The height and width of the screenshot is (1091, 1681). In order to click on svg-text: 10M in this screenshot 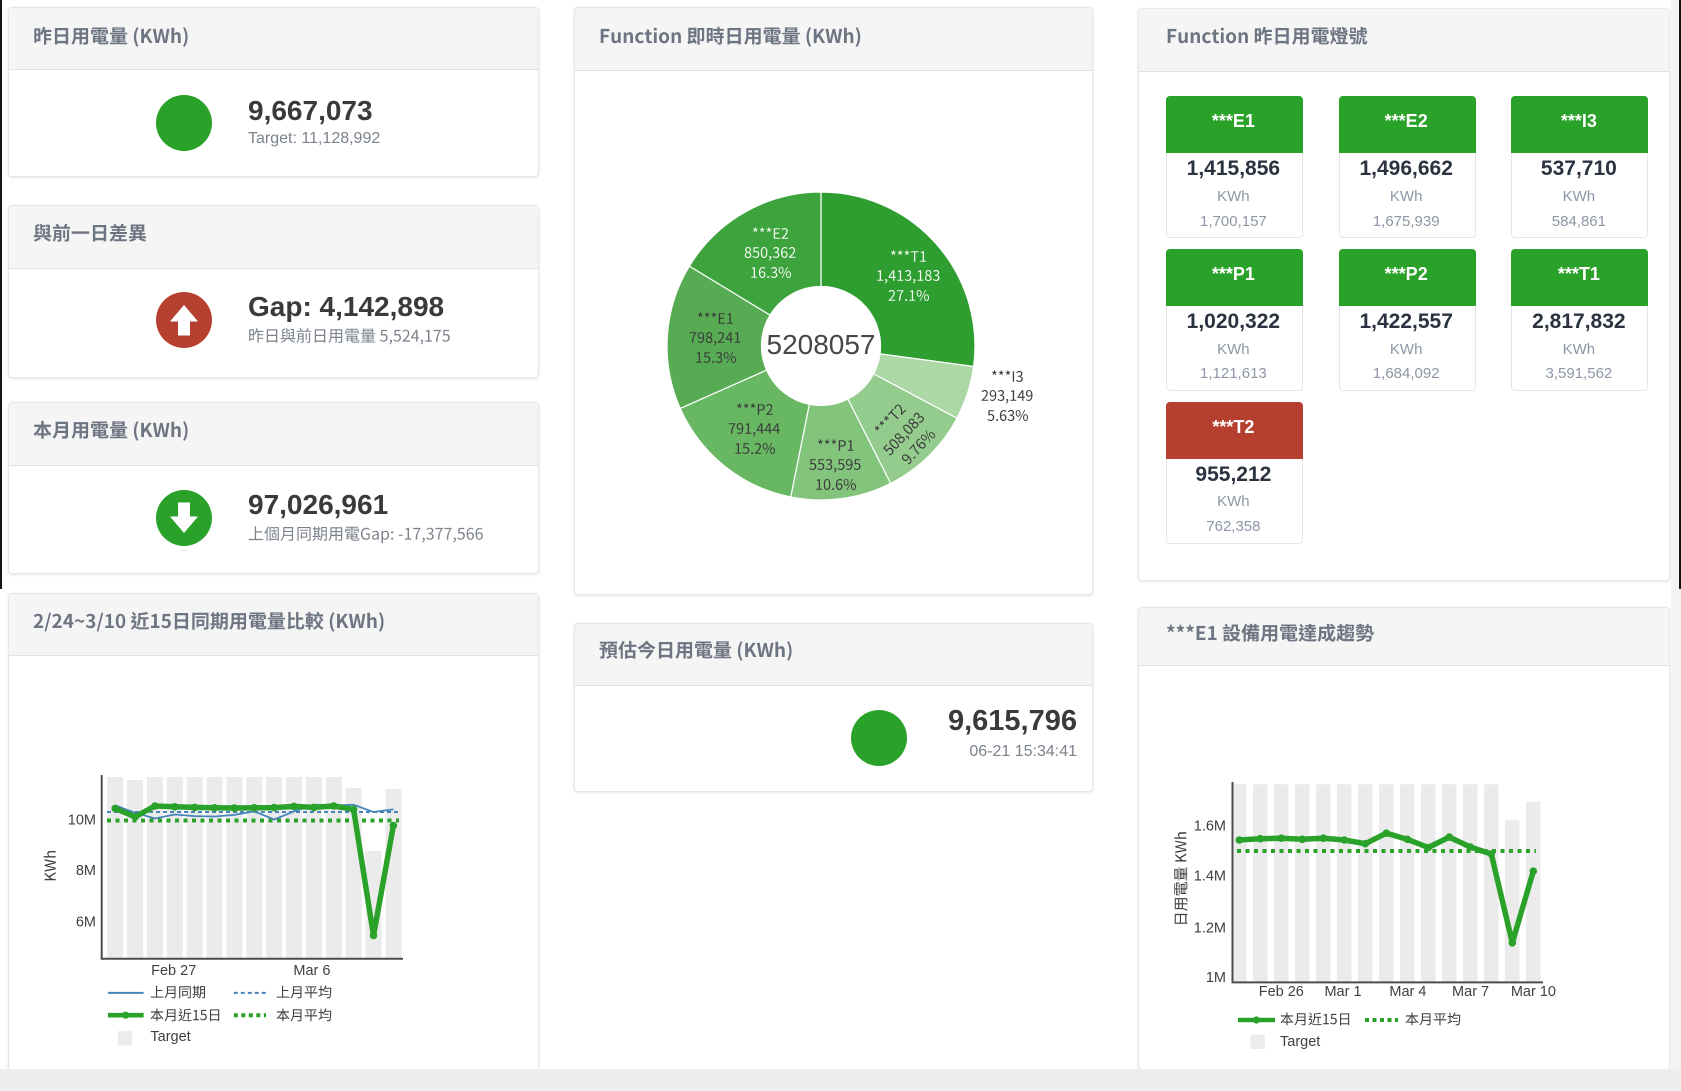, I will do `click(82, 821)`.